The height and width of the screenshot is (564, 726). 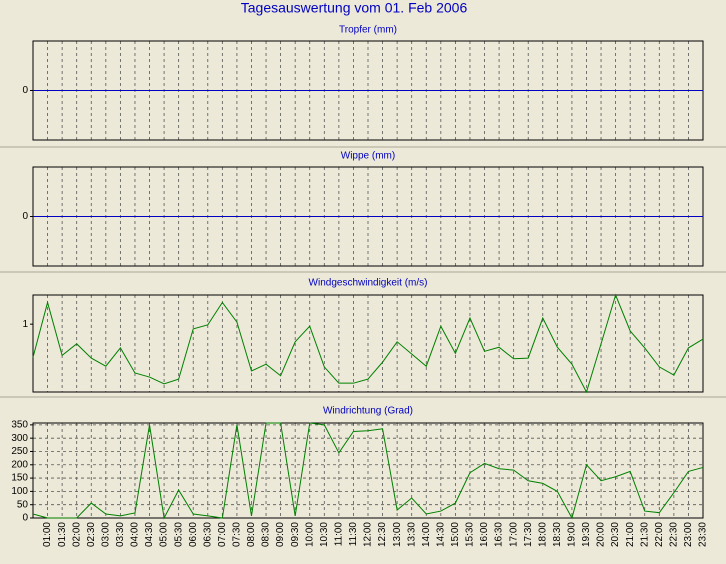 I want to click on y-tick-label: 150, so click(x=19, y=478).